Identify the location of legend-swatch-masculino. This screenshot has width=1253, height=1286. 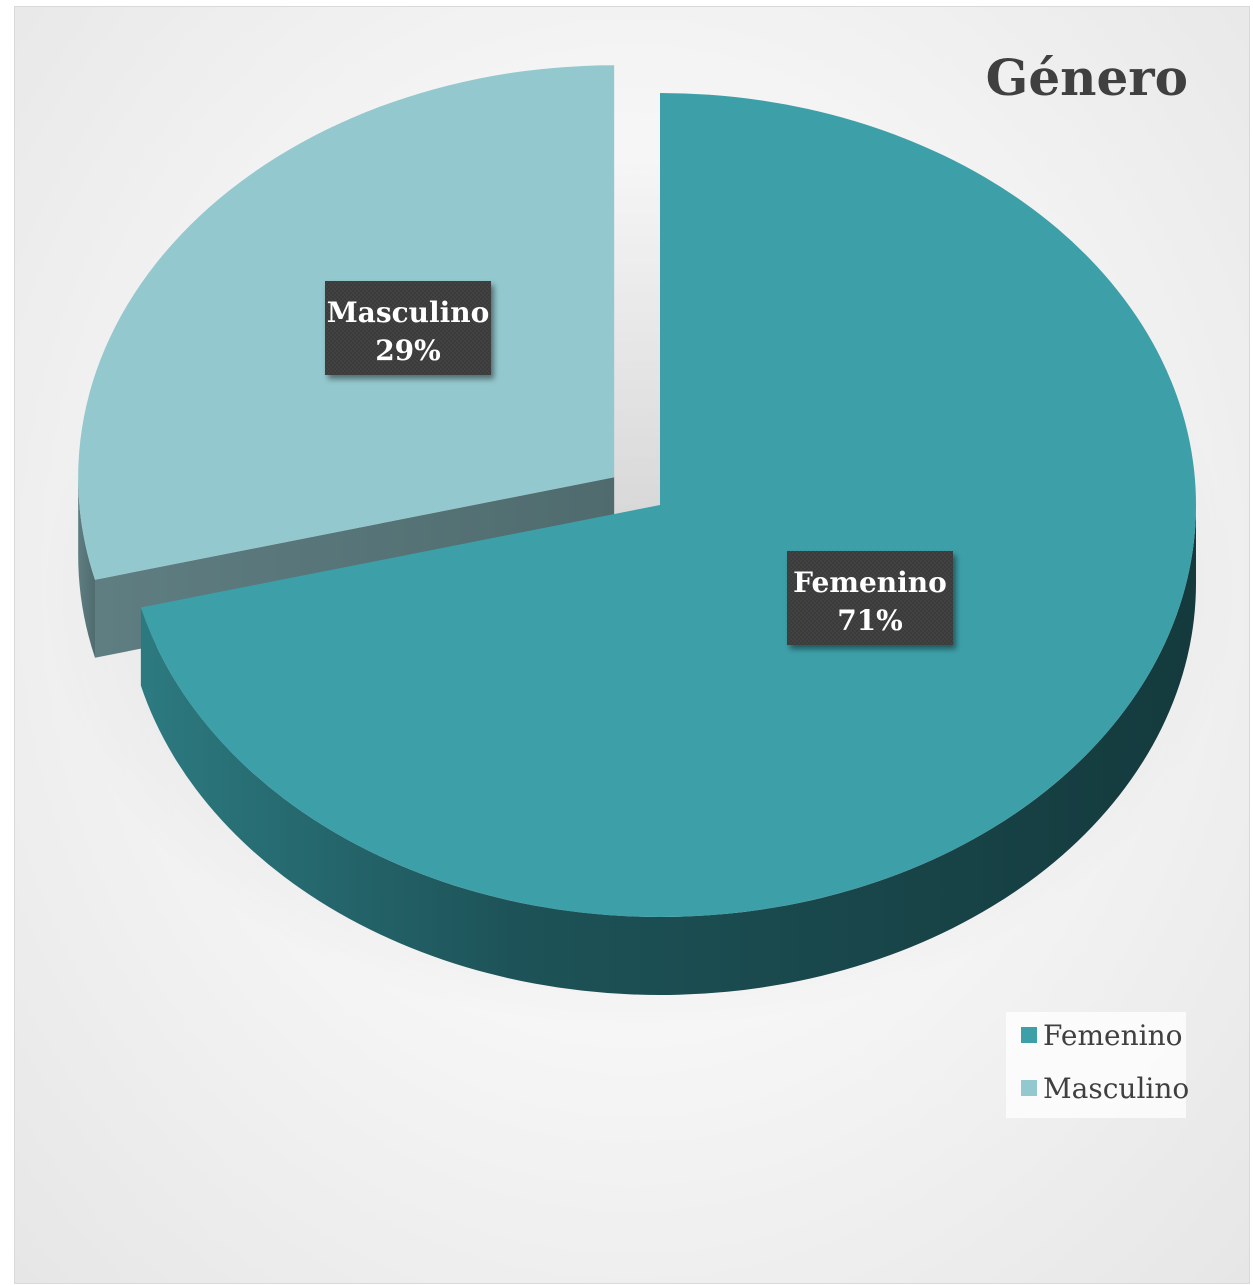
(1029, 1088).